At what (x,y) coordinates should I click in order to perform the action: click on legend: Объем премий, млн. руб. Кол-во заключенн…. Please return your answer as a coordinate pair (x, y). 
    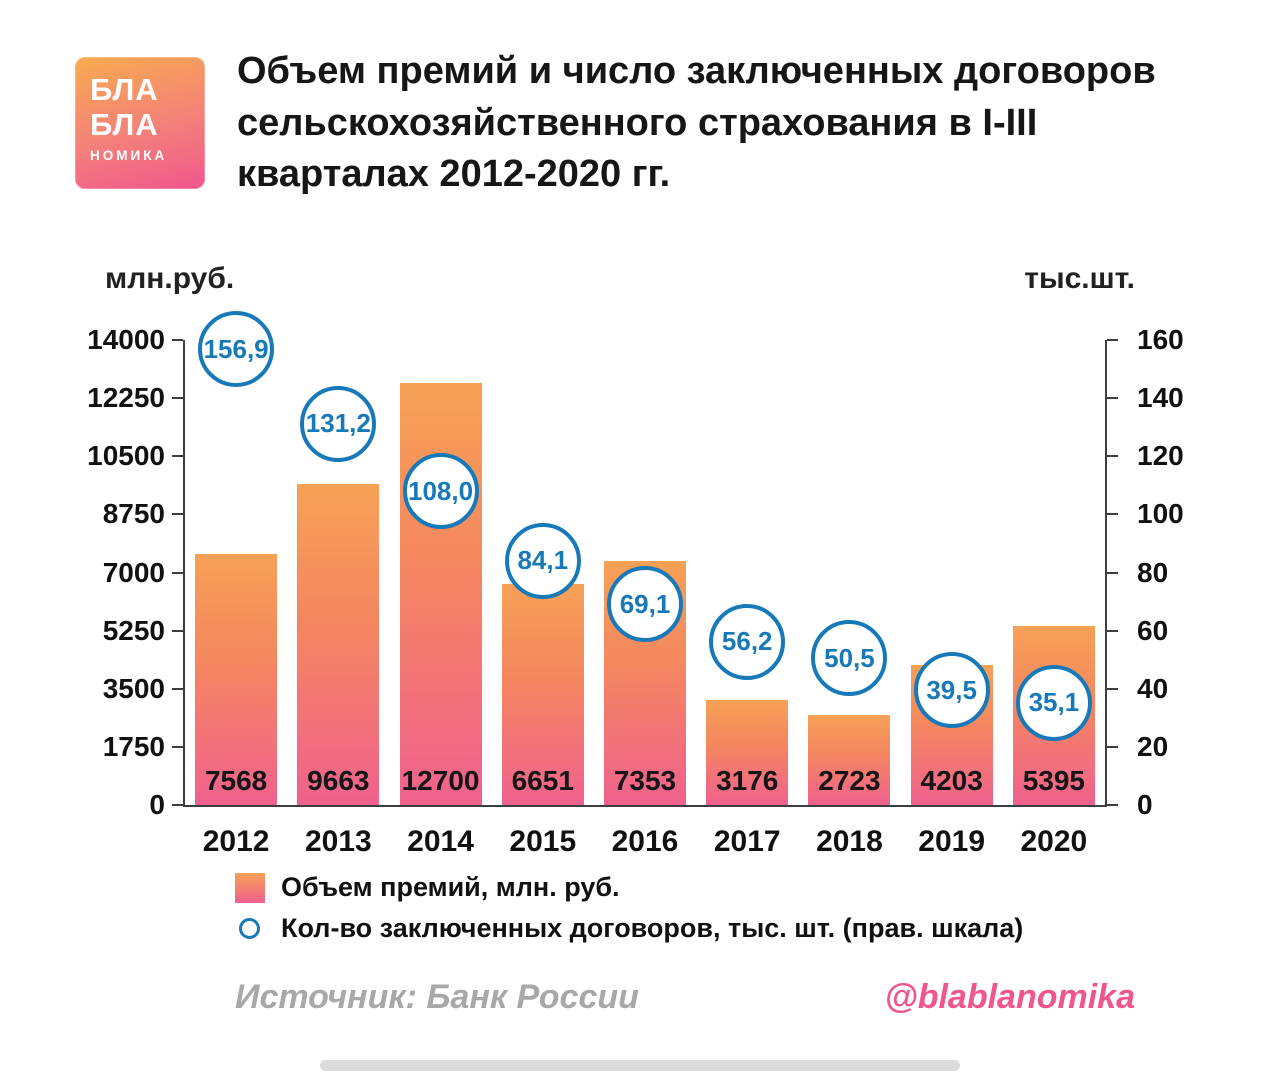
    Looking at the image, I should click on (629, 913).